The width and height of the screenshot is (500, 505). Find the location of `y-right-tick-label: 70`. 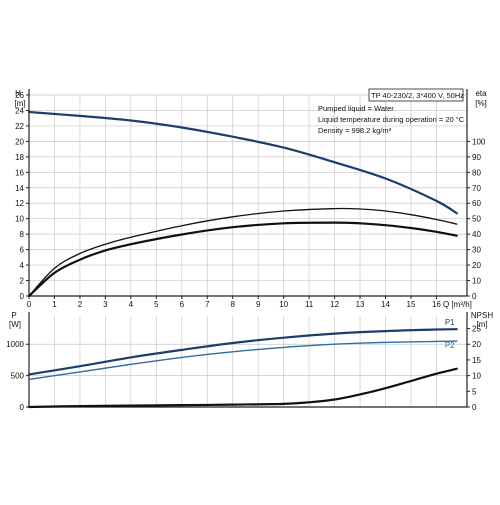

y-right-tick-label: 70 is located at coordinates (476, 188).